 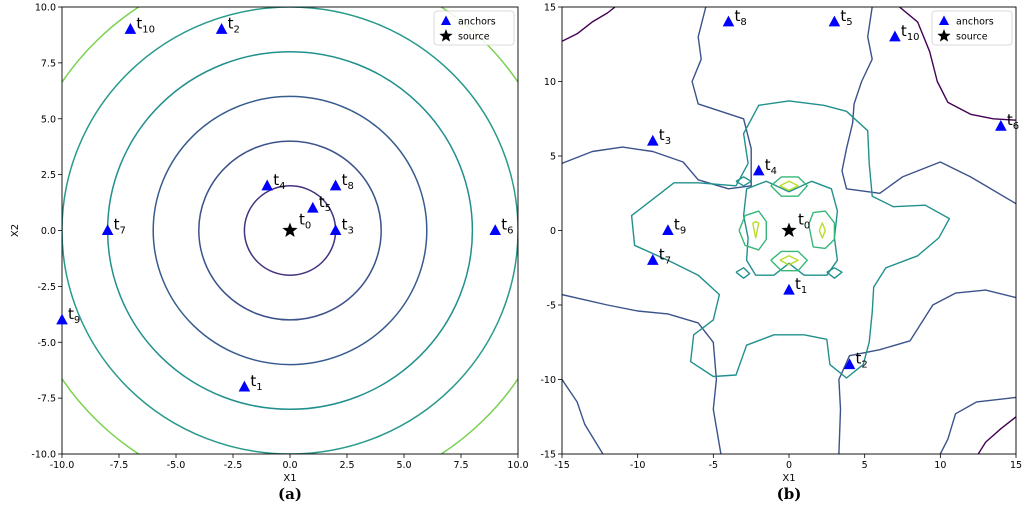 I want to click on anchor-label: t6, so click(x=1013, y=121).